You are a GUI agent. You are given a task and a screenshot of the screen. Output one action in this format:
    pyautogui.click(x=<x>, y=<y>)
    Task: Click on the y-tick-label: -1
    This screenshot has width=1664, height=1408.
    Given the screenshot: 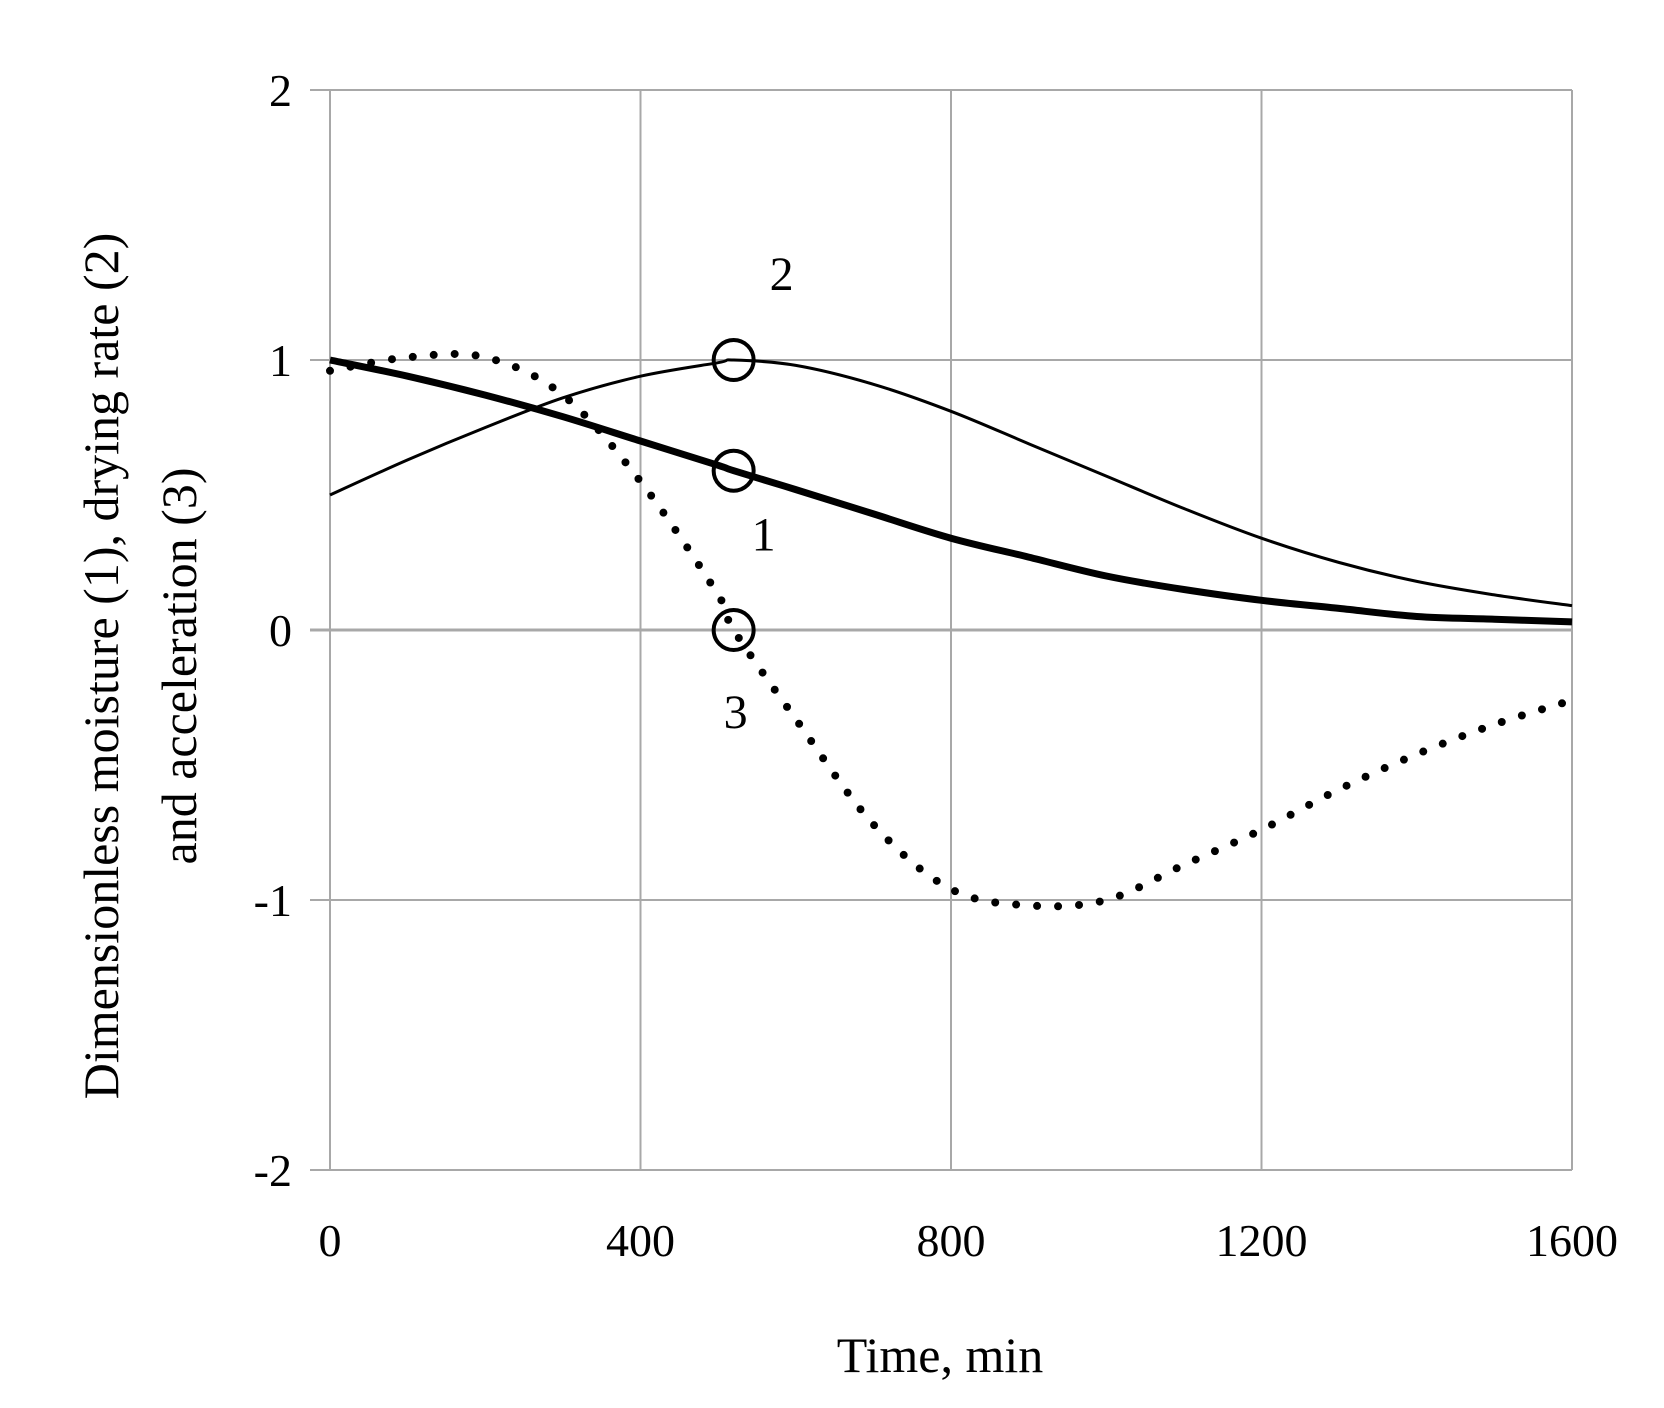 What is the action you would take?
    pyautogui.click(x=273, y=900)
    